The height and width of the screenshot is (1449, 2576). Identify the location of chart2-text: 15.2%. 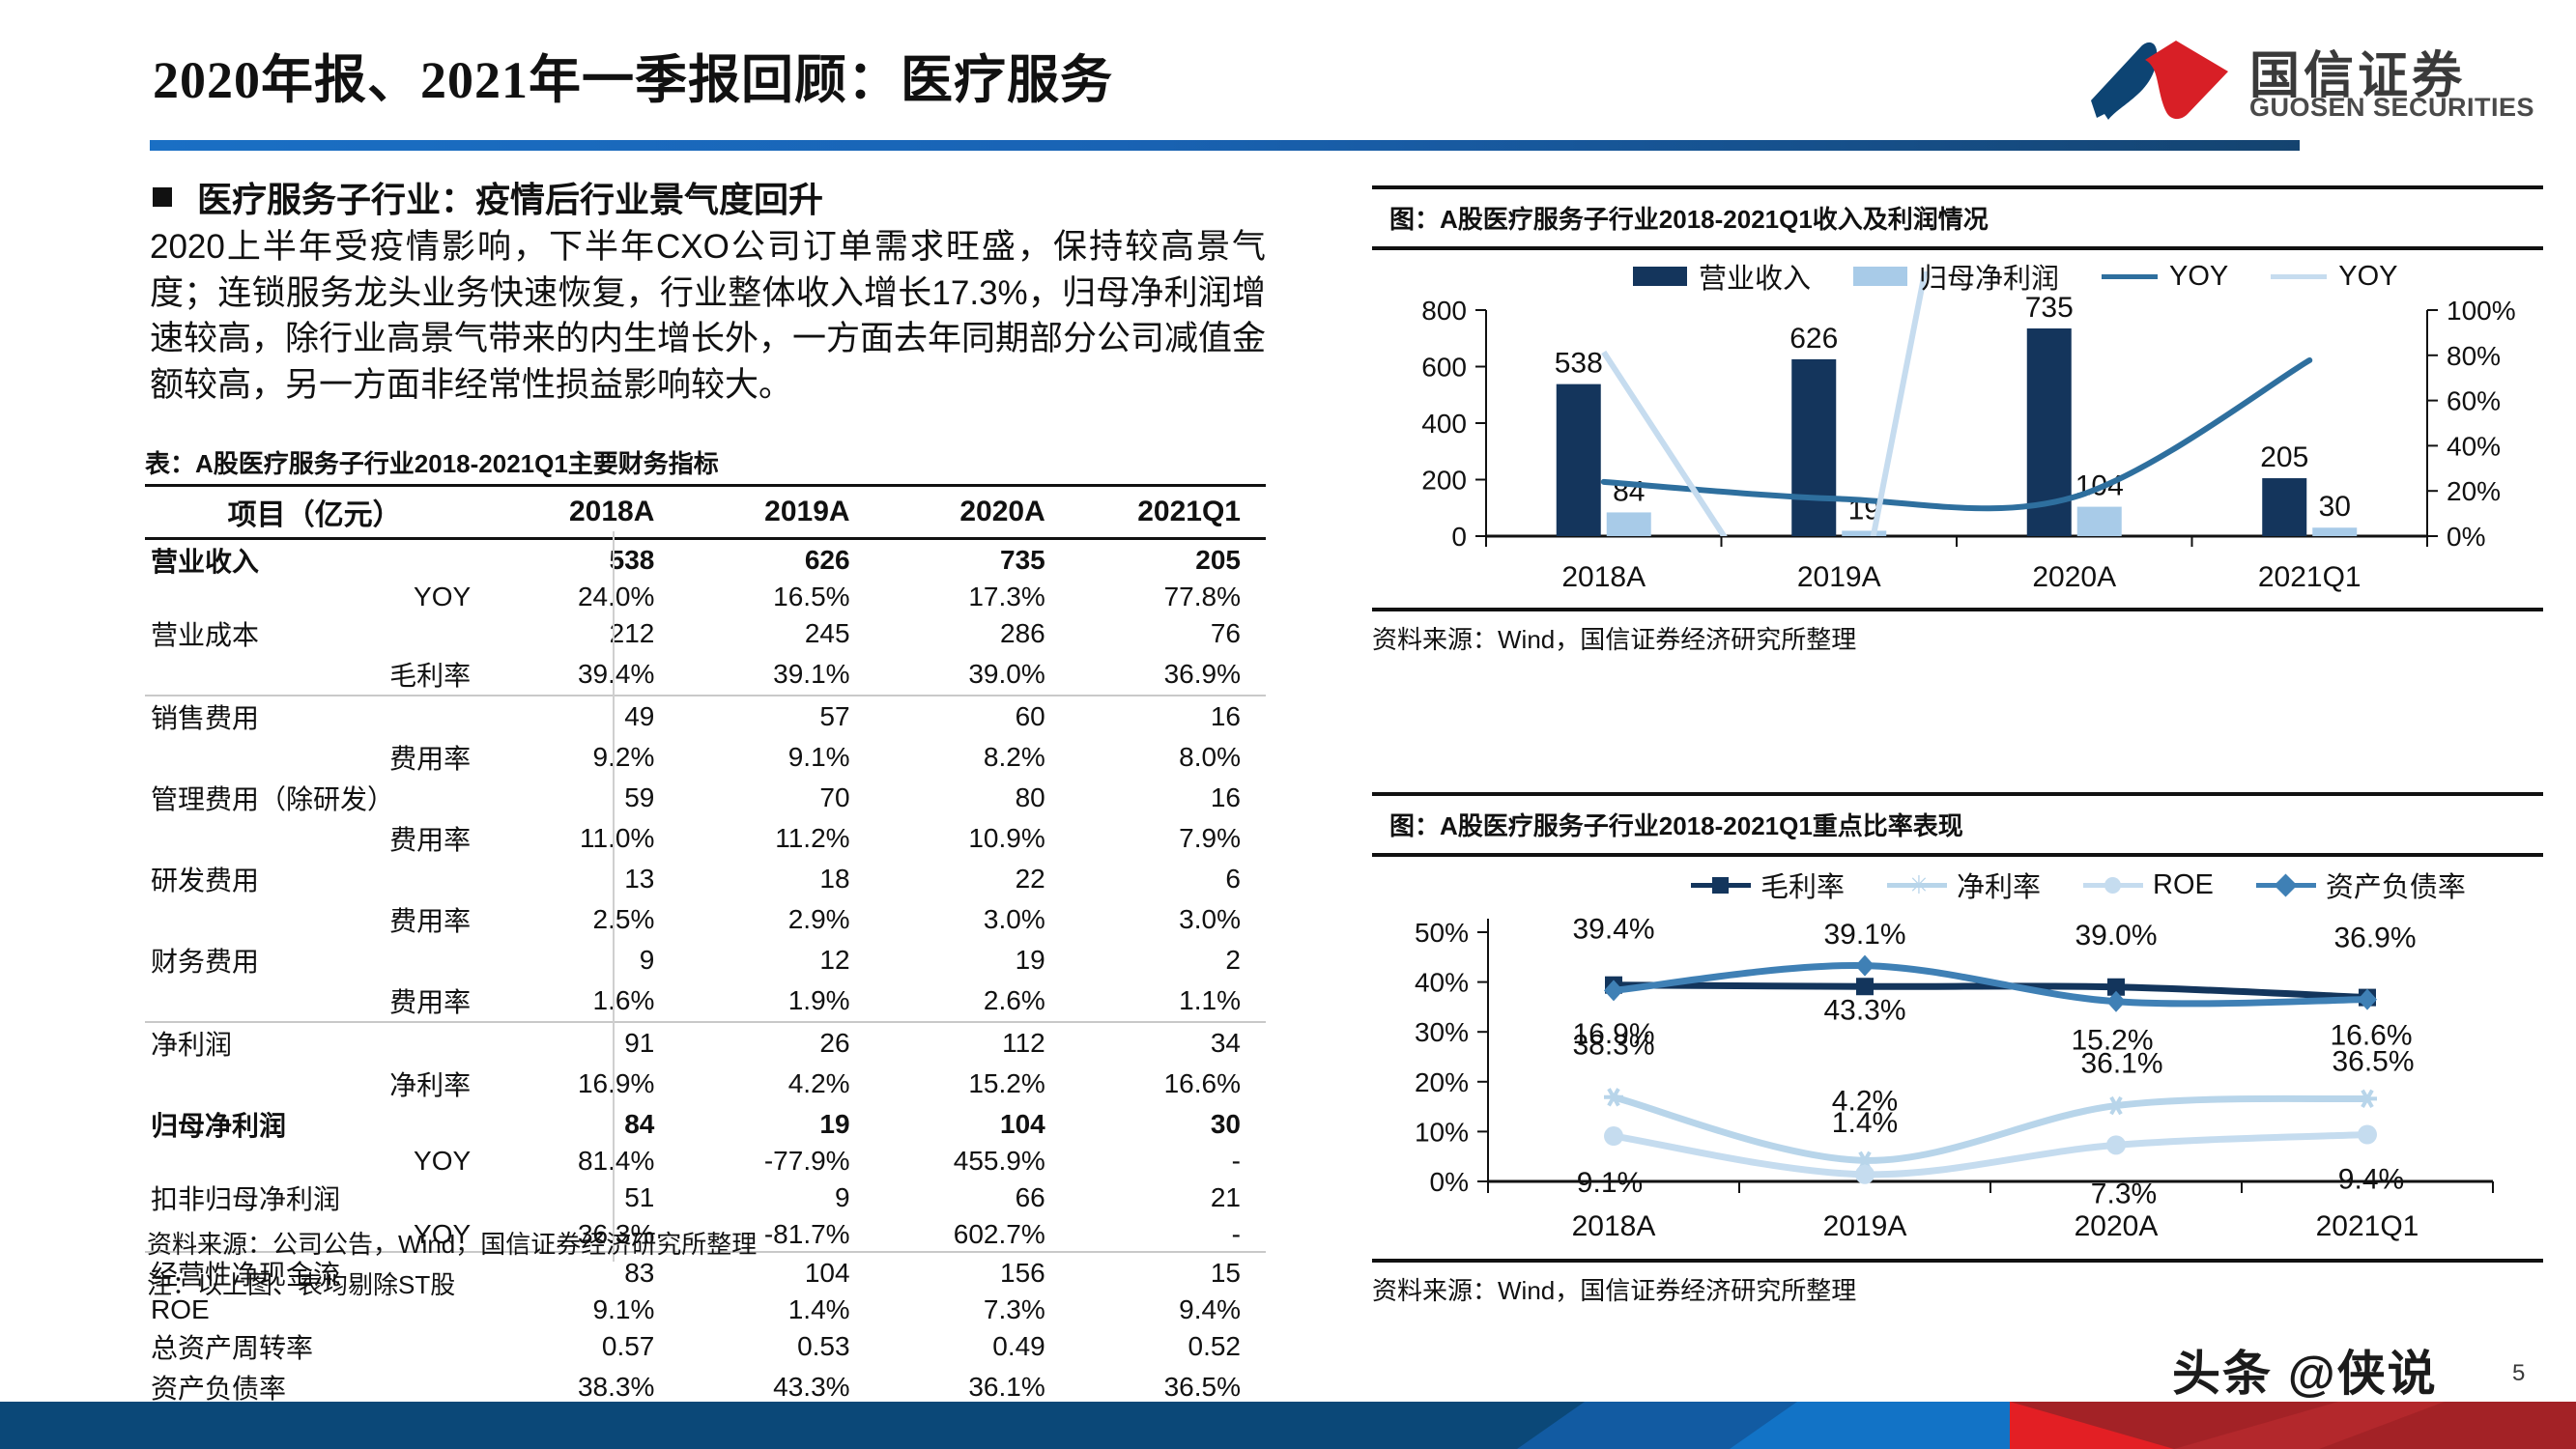
(2112, 1041).